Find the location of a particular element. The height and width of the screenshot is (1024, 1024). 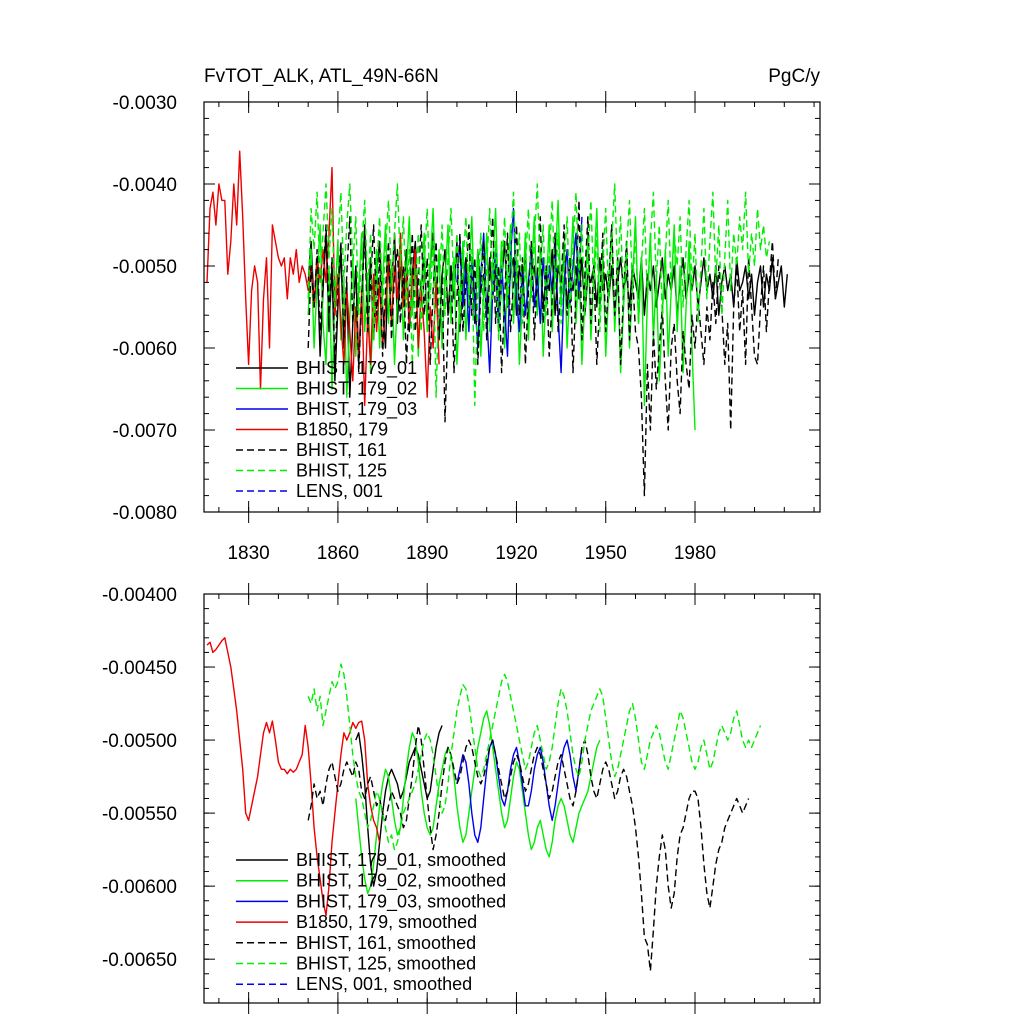

bottom-ytick-label-4: -0.00600 is located at coordinates (139, 887).